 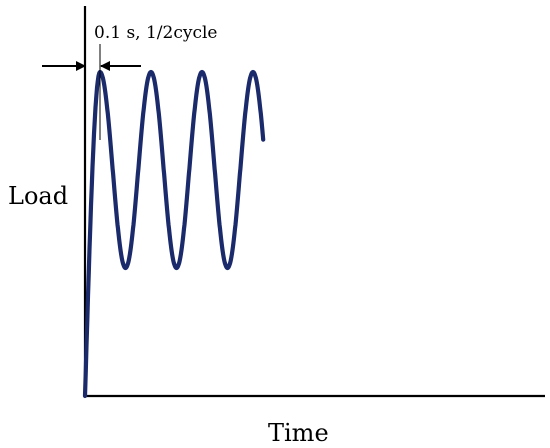 What do you see at coordinates (298, 433) in the screenshot?
I see `x-axis-label: Time` at bounding box center [298, 433].